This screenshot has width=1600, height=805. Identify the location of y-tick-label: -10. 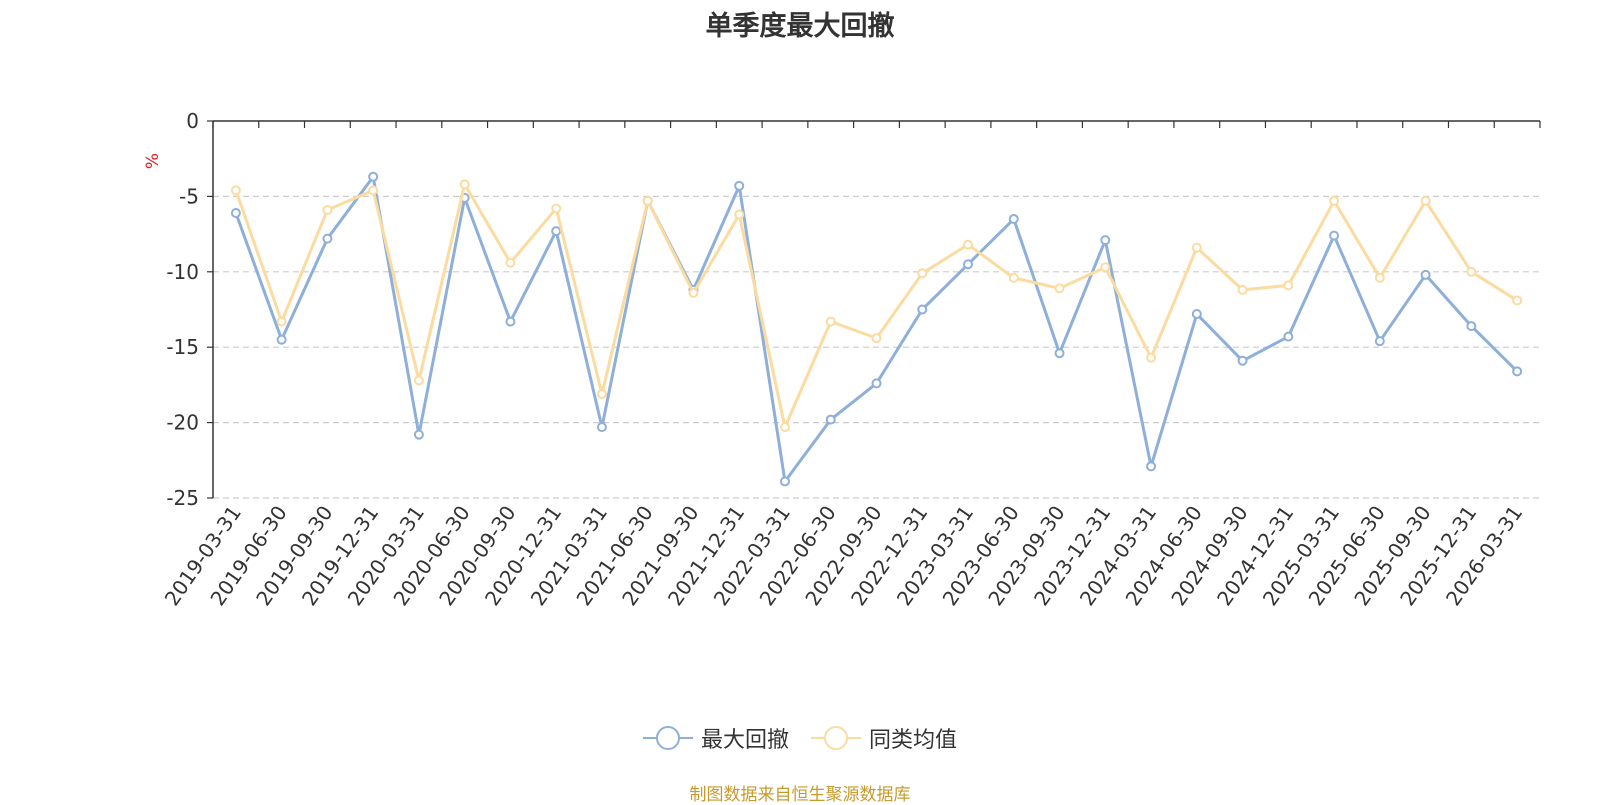
(182, 272).